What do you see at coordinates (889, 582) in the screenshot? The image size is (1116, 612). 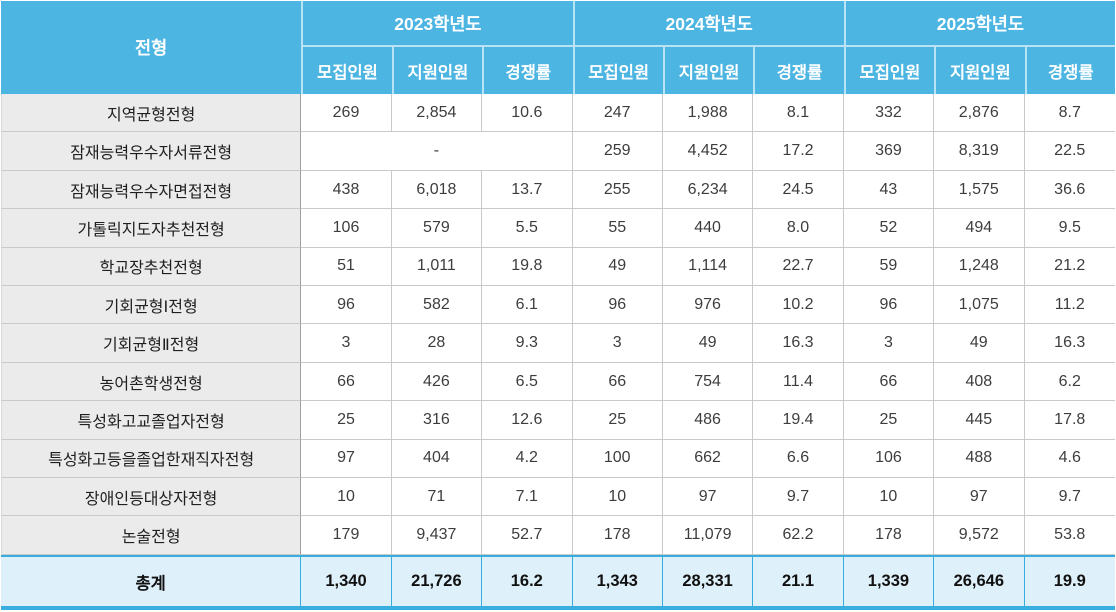 I see `total-cell: 1,339` at bounding box center [889, 582].